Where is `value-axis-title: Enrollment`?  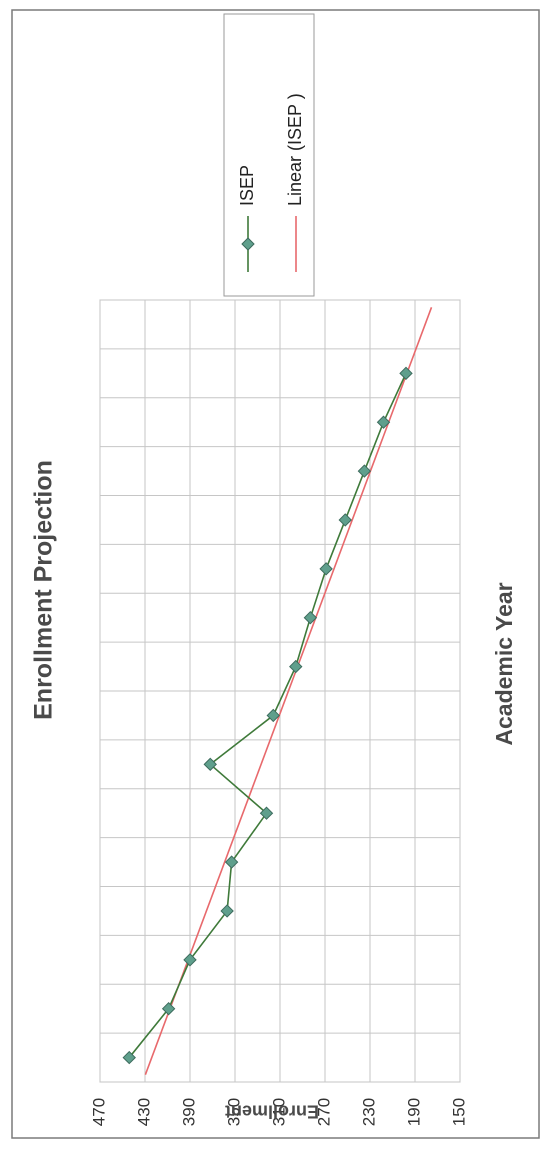
value-axis-title: Enrollment is located at coordinates (272, 1111).